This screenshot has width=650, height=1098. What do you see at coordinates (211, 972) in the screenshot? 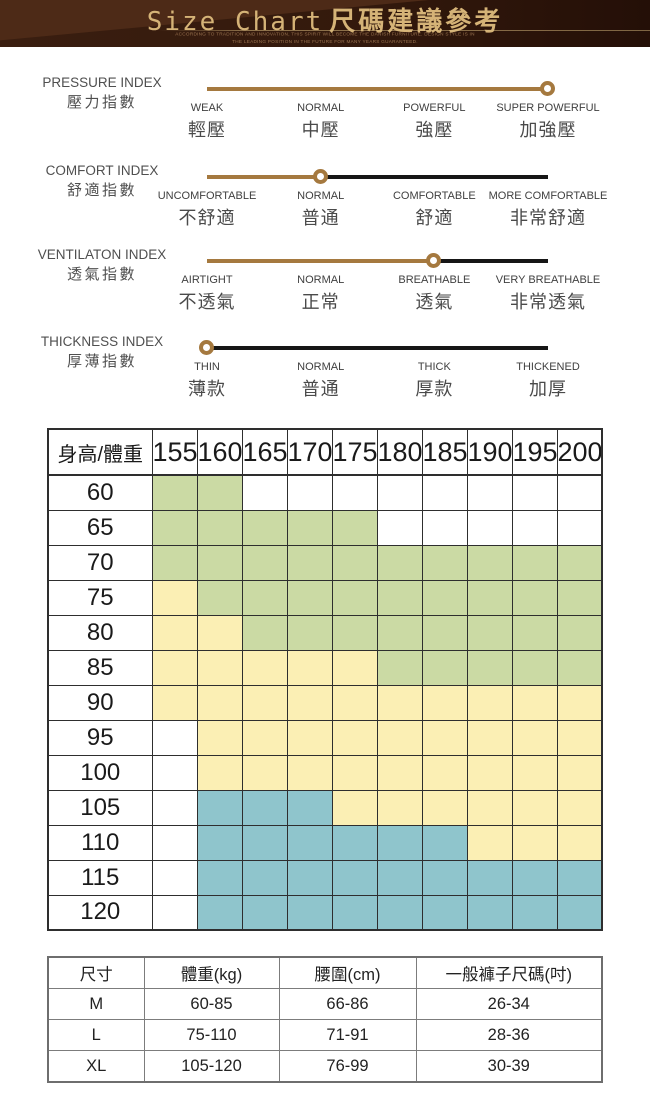
I see `ref-col-header: 體重(kg)` at bounding box center [211, 972].